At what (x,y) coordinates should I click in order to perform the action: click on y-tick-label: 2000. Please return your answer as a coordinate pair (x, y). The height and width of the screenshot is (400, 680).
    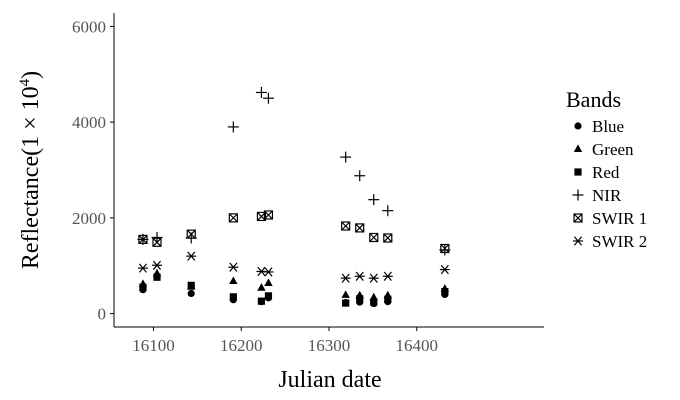
    Looking at the image, I should click on (89, 218).